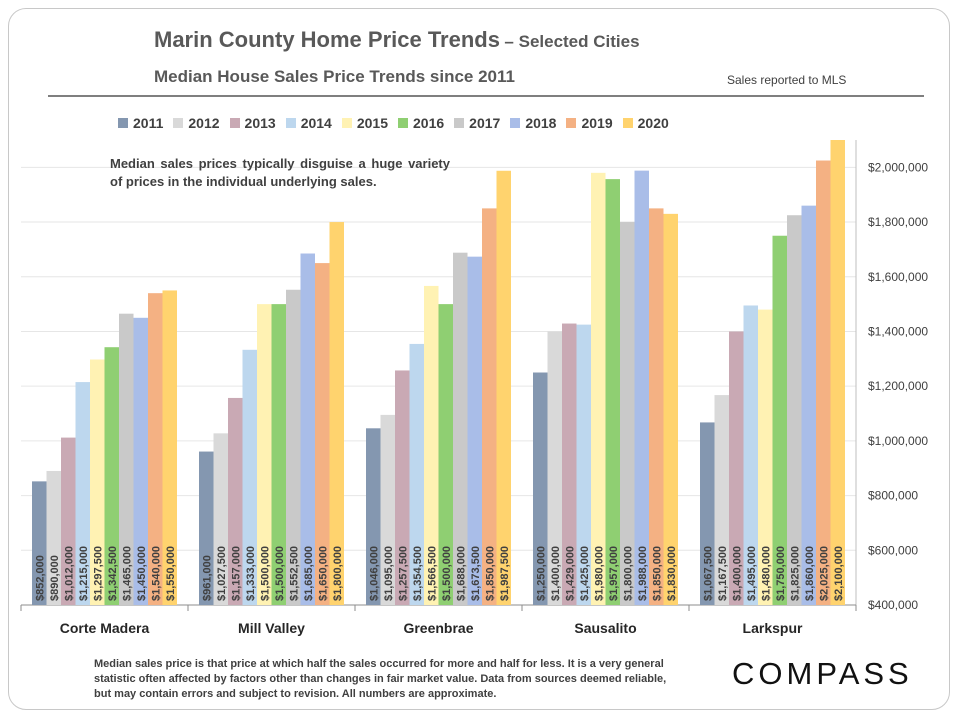 The width and height of the screenshot is (960, 720). Describe the element at coordinates (309, 573) in the screenshot. I see `bar-value-label: $1,685,000` at that location.